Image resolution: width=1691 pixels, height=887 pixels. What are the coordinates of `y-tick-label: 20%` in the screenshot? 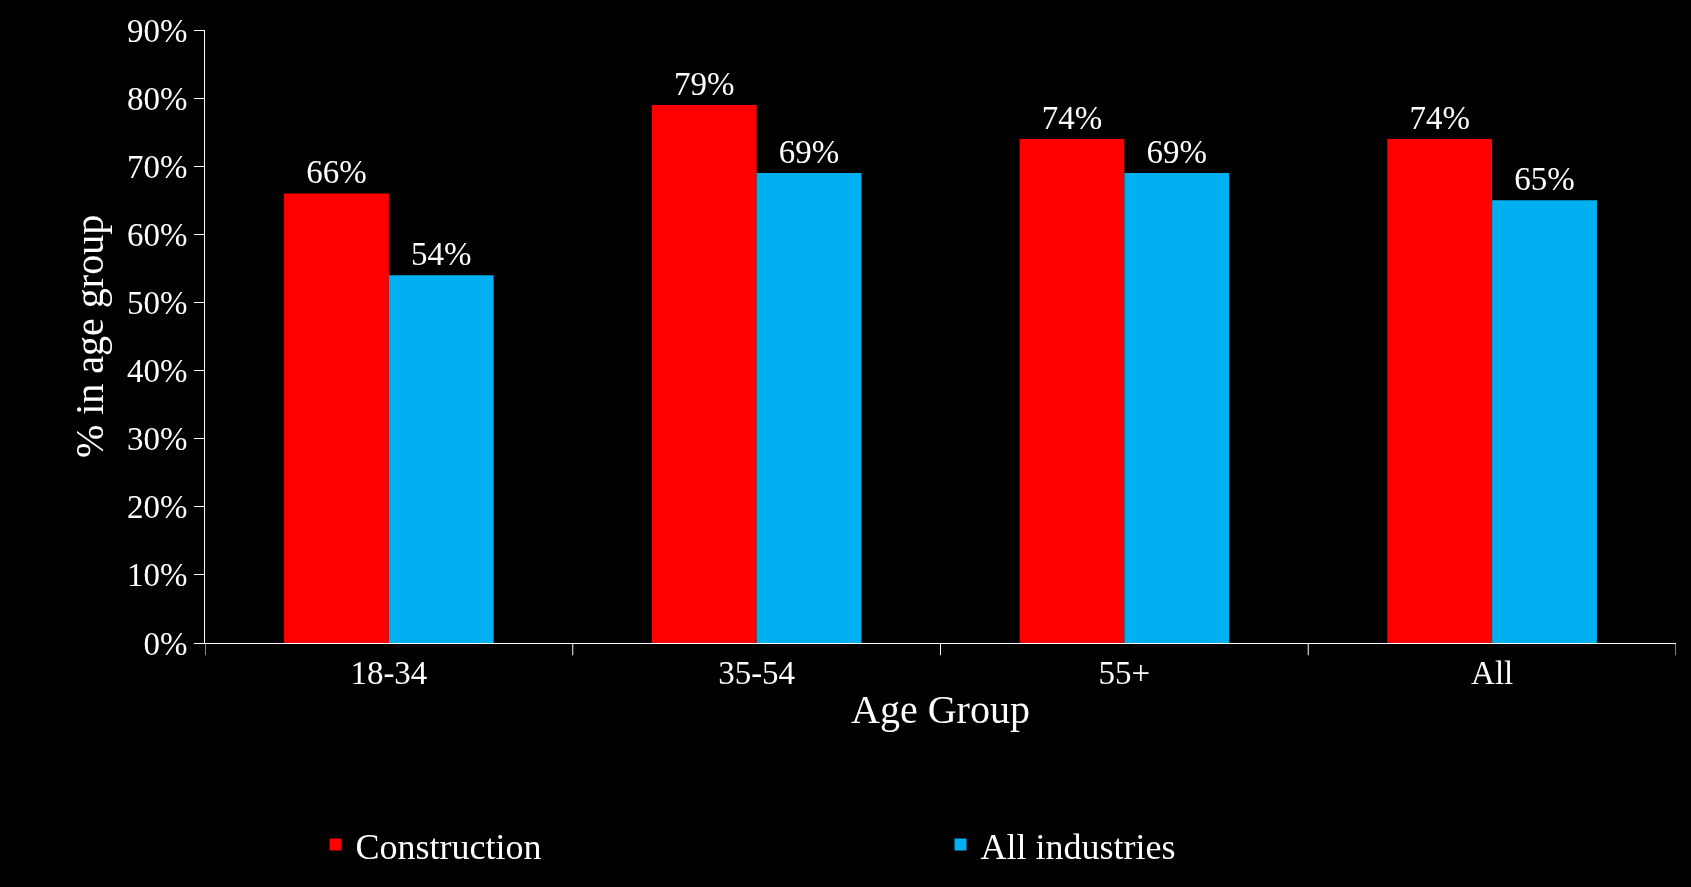 It's located at (157, 507).